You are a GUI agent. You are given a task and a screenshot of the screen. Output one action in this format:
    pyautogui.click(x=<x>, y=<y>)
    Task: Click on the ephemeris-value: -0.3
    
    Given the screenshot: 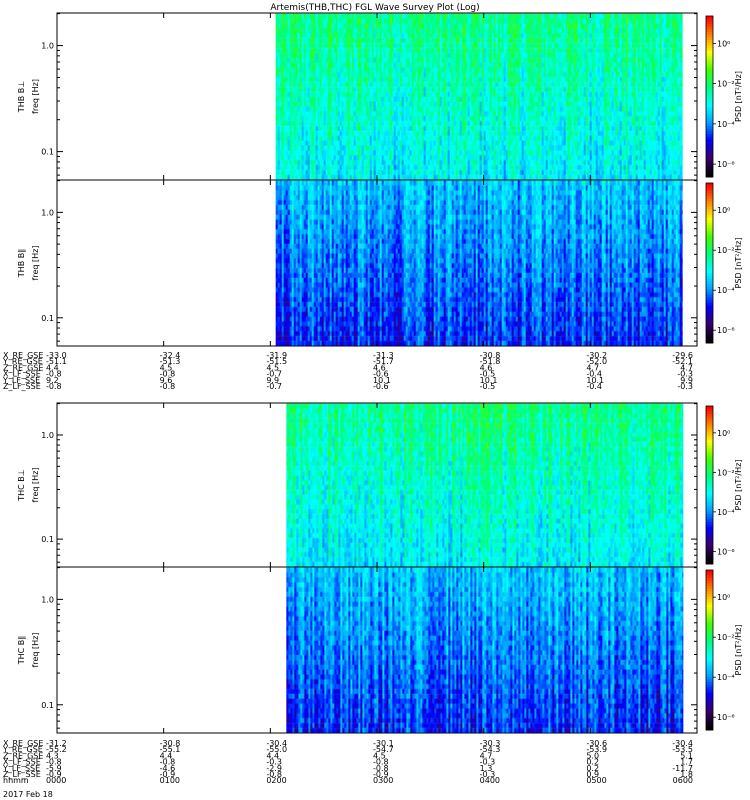 What is the action you would take?
    pyautogui.click(x=274, y=762)
    